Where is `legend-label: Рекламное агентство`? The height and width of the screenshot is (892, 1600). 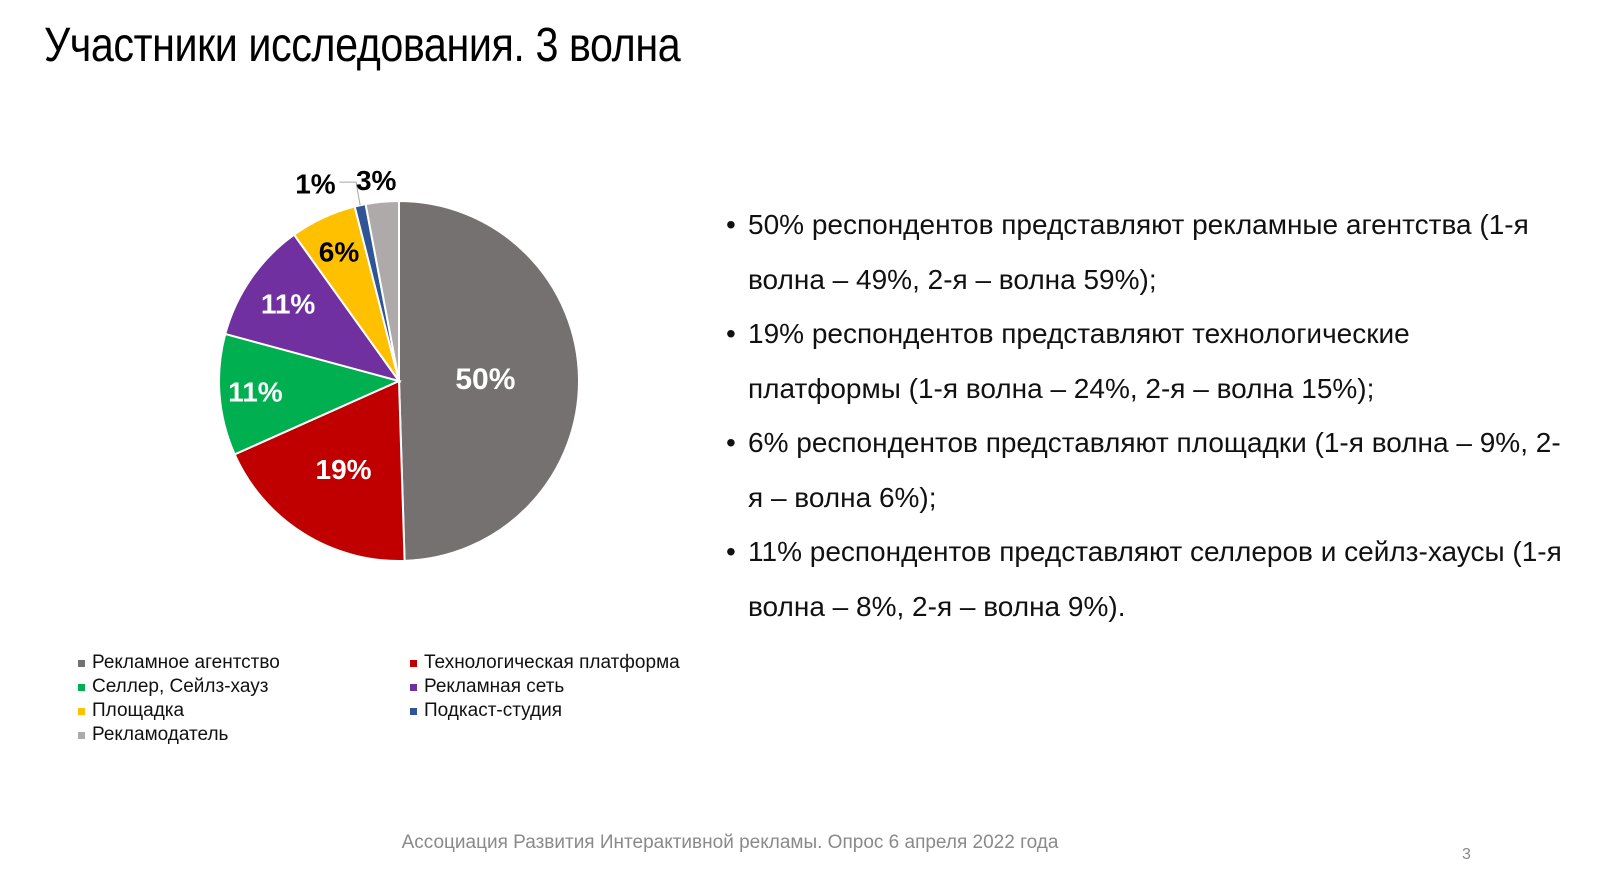
legend-label: Рекламное агентство is located at coordinates (186, 662).